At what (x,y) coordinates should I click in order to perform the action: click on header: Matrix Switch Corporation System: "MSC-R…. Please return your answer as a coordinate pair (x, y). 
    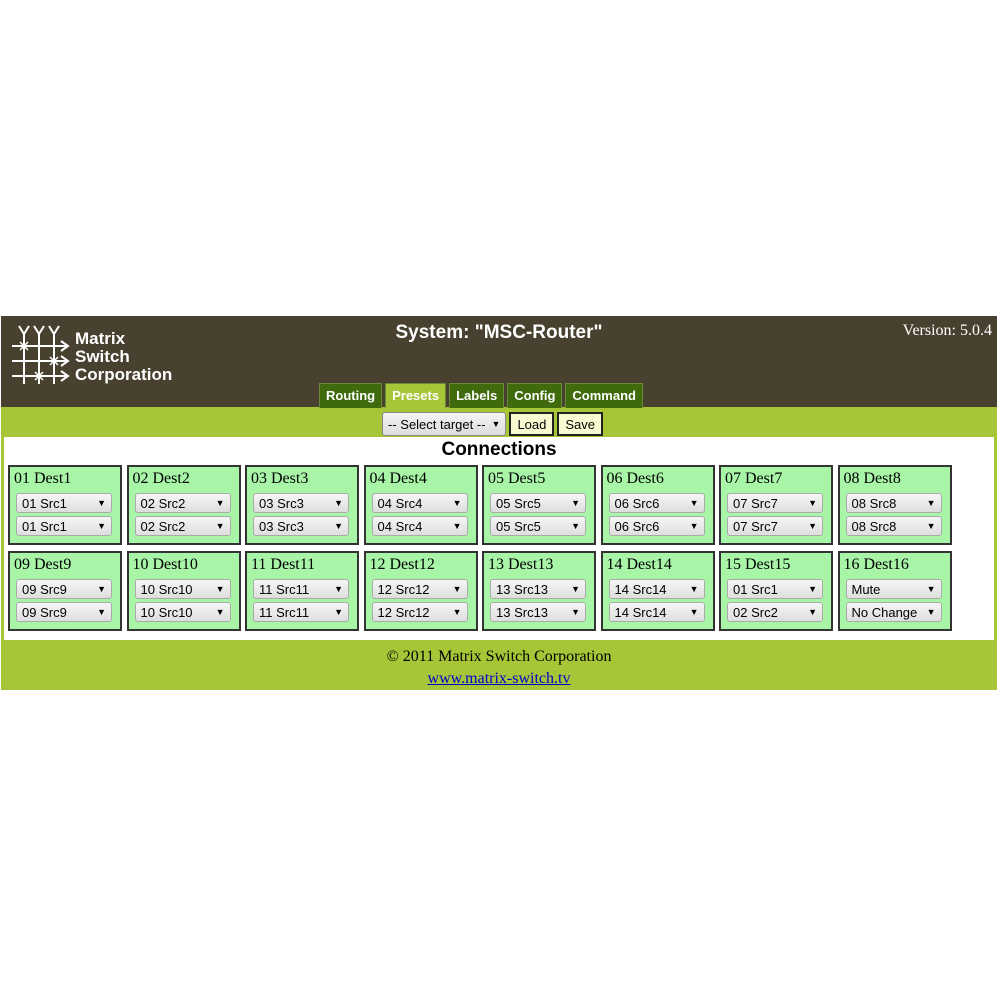
    Looking at the image, I should click on (499, 362).